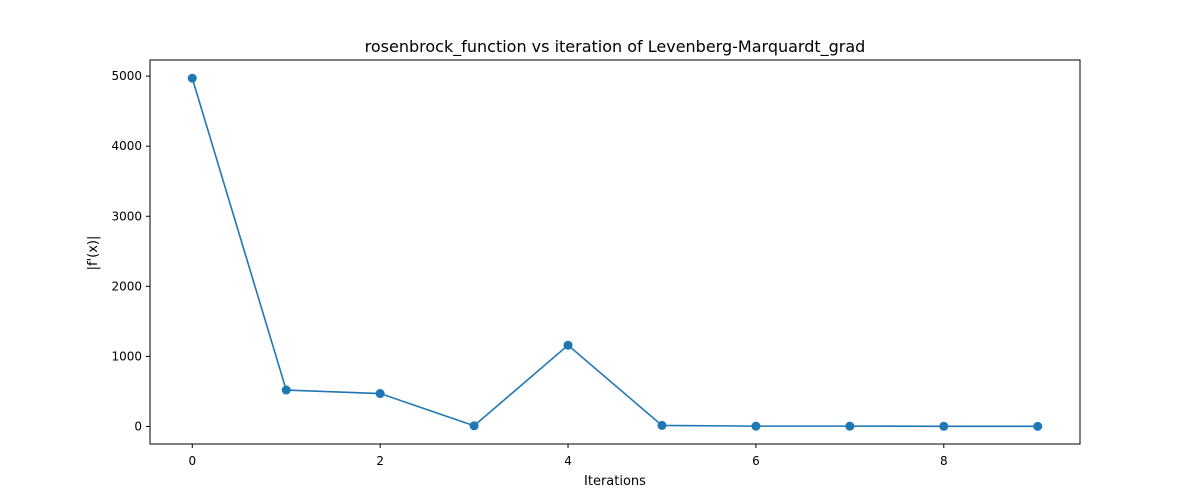  I want to click on x-tick-label: 4, so click(568, 461).